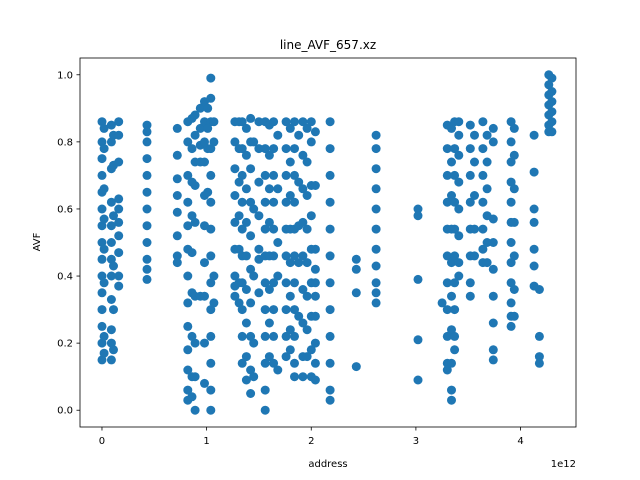 This screenshot has height=480, width=640. Describe the element at coordinates (37, 241) in the screenshot. I see `y-axis-label: AVF` at that location.